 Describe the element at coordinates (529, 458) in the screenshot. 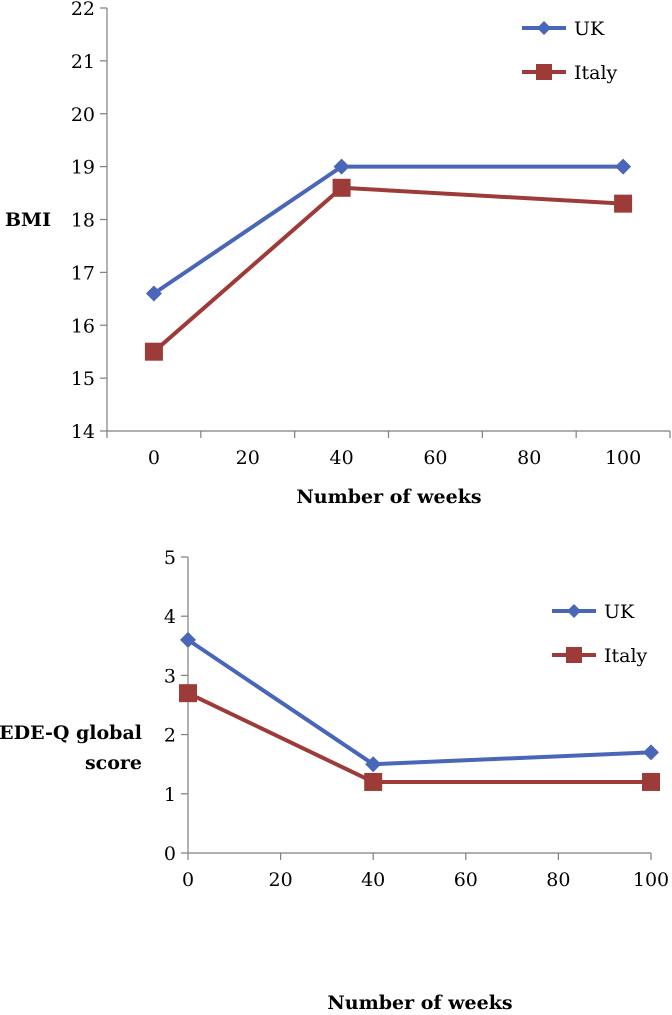

I see `bmi-x-tick-label: 80` at that location.